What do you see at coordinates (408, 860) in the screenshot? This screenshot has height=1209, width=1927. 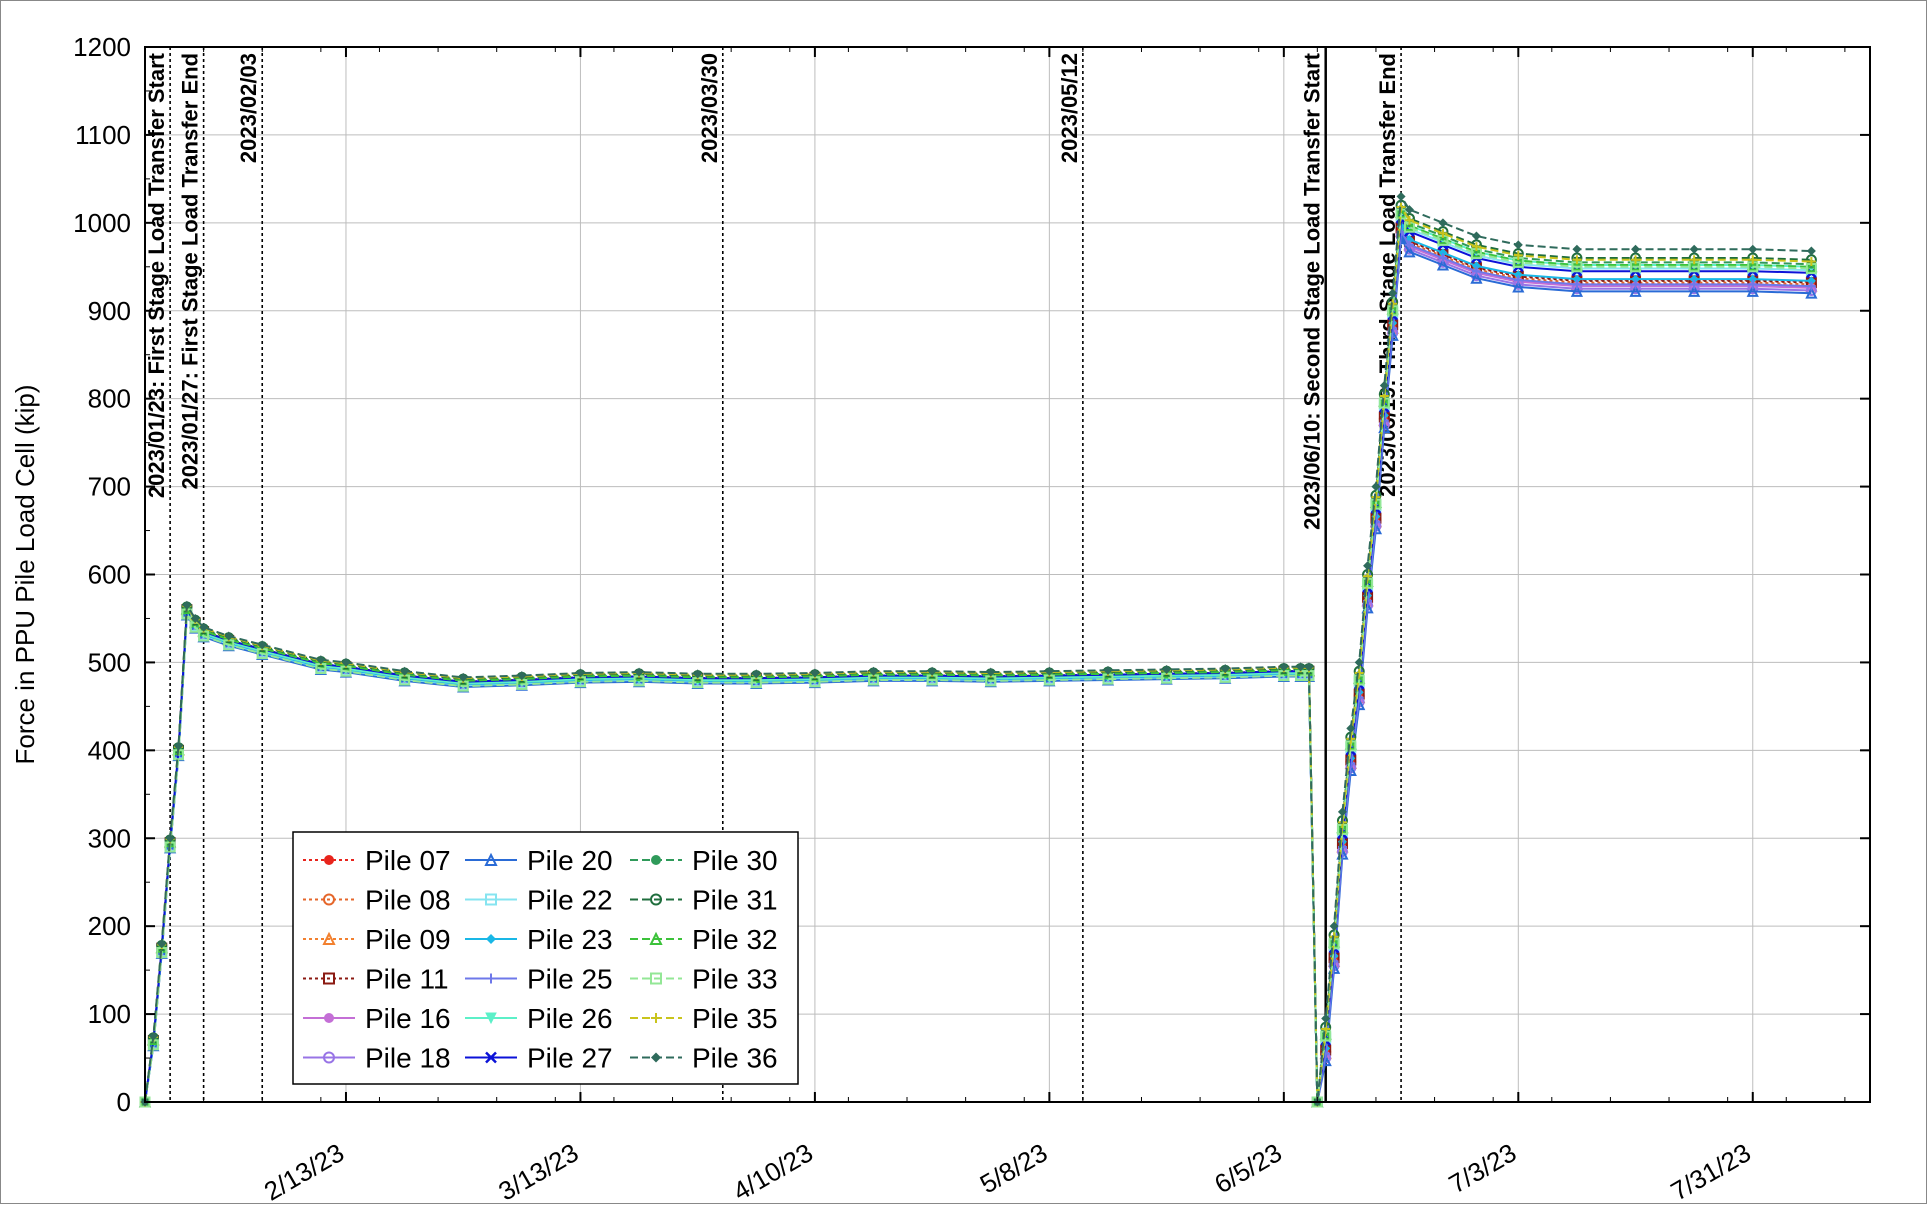 I see `legend-label: Pile 07` at bounding box center [408, 860].